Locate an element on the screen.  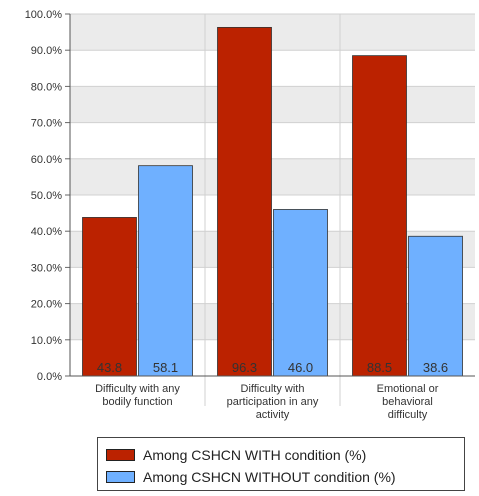
legend-item-without: Among CSHCN WITHOUT condition (%) is located at coordinates (251, 477).